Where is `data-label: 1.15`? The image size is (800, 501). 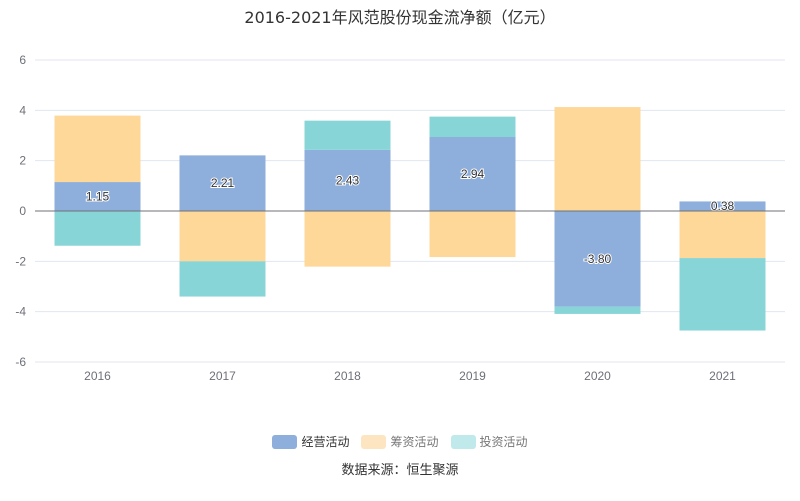 data-label: 1.15 is located at coordinates (98, 197).